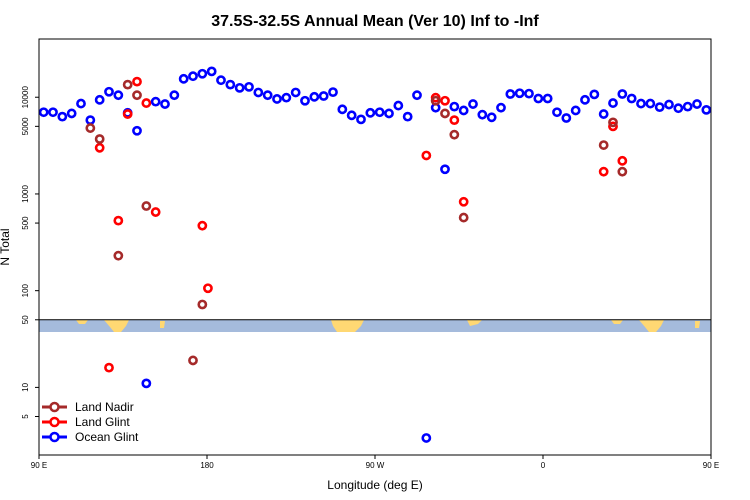 The width and height of the screenshot is (750, 500). Describe the element at coordinates (54, 437) in the screenshot. I see `legend-marker-ocean-glint` at that location.